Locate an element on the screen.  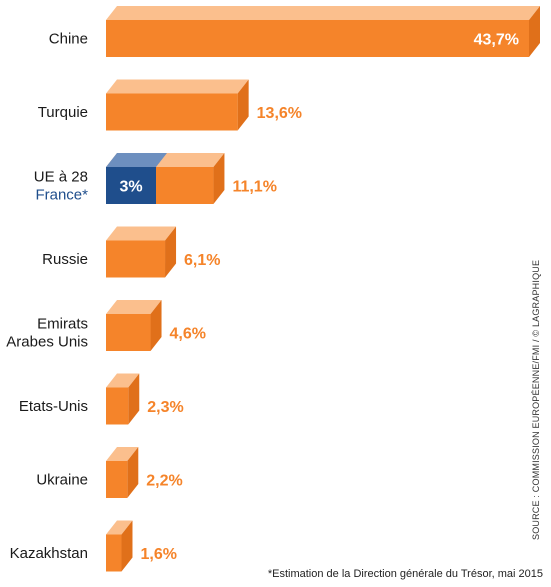
category-label-chine: Chine is located at coordinates (68, 39).